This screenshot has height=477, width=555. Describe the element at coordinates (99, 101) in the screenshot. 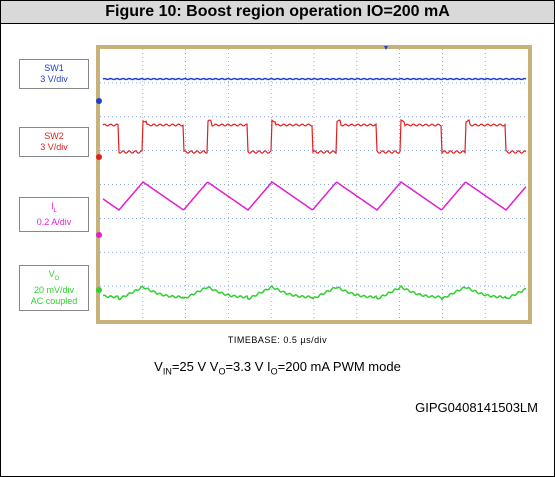

I see `sw1-marker` at that location.